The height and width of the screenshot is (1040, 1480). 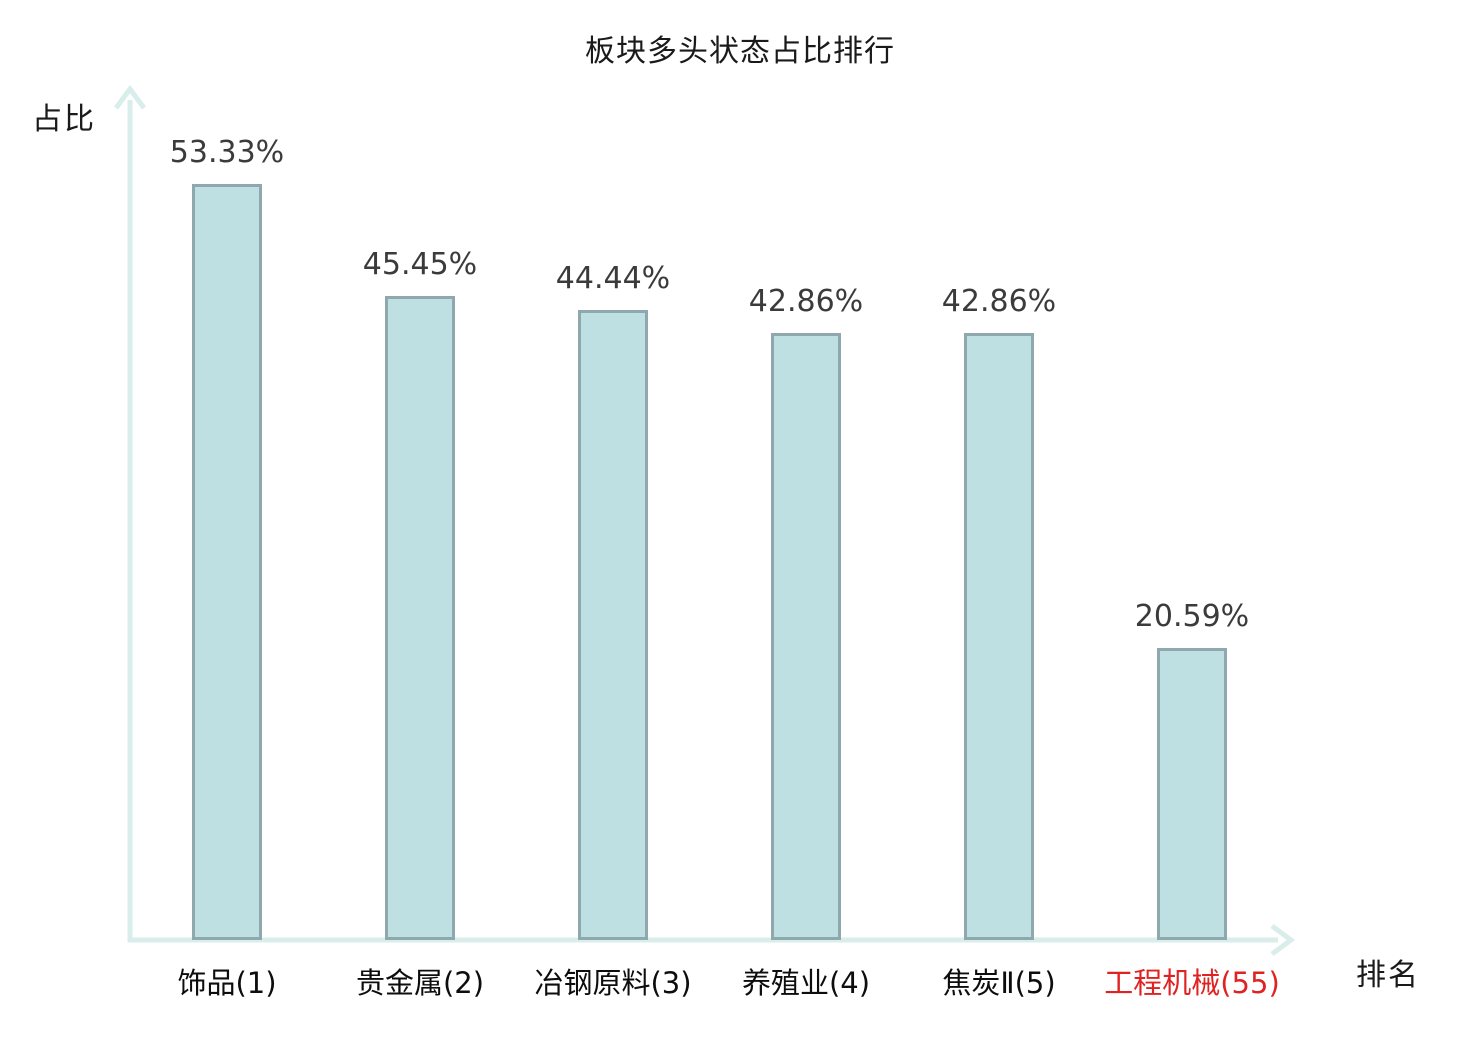 I want to click on x-axis-label: 排名, so click(x=1388, y=975).